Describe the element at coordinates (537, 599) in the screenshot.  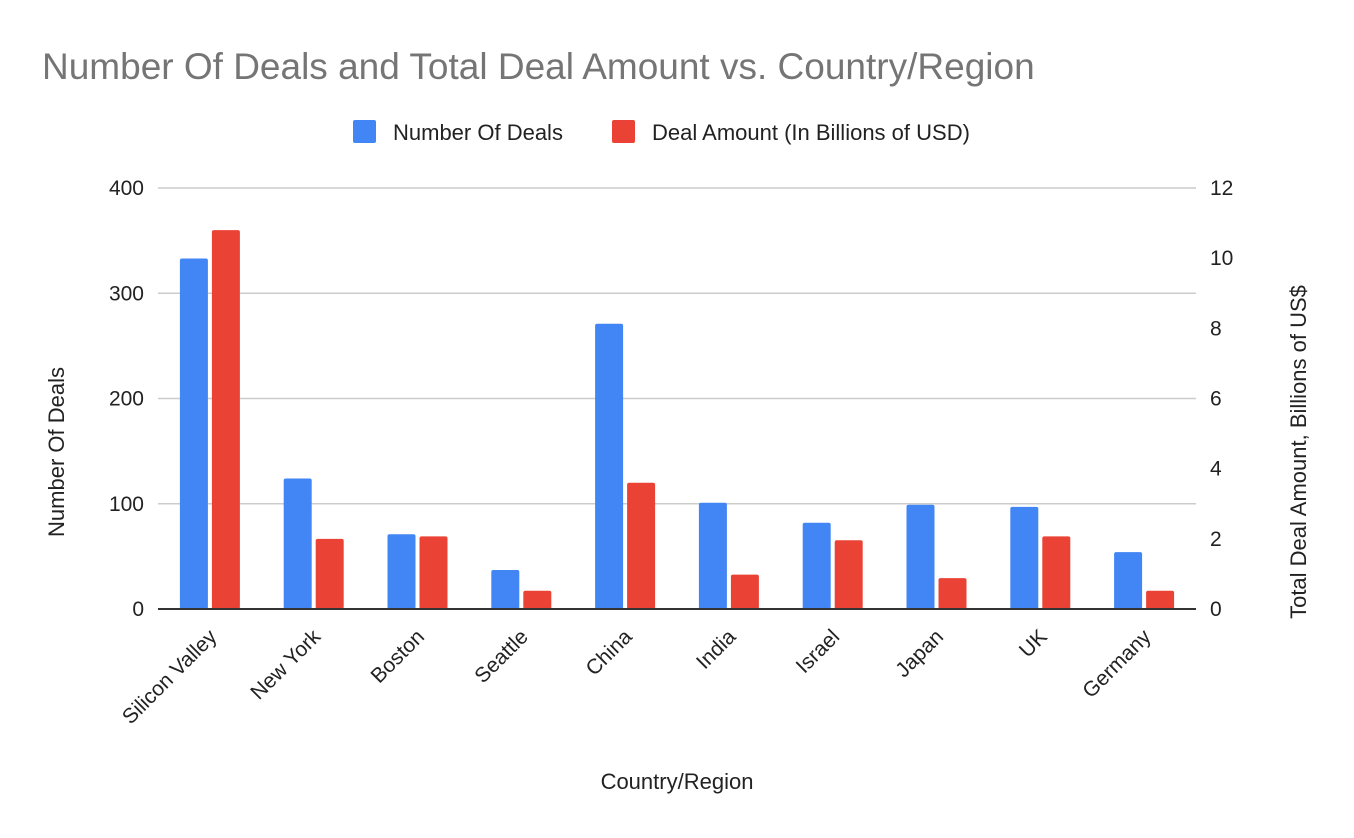
I see `bar-amount-seattle` at that location.